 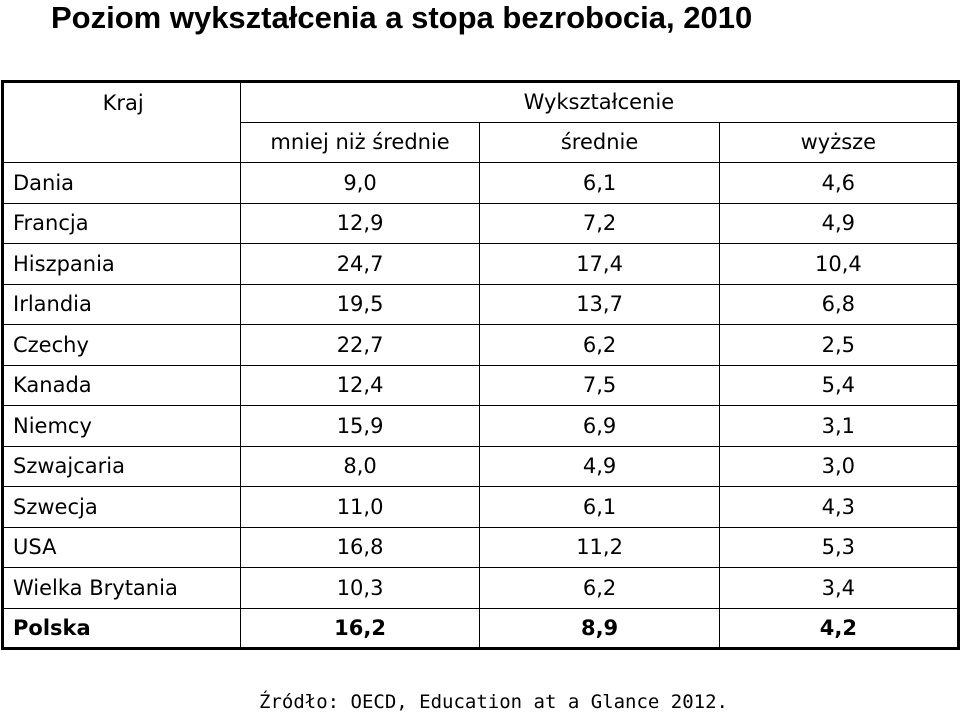 I want to click on table-row: Kanada 12,4 7,5 5,4, so click(x=481, y=385).